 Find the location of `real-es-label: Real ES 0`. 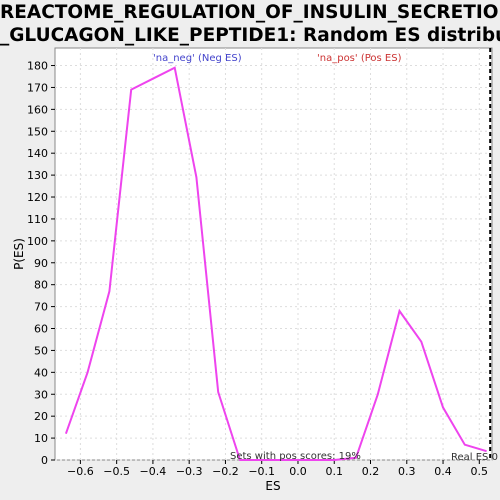

real-es-label: Real ES 0 is located at coordinates (474, 457).